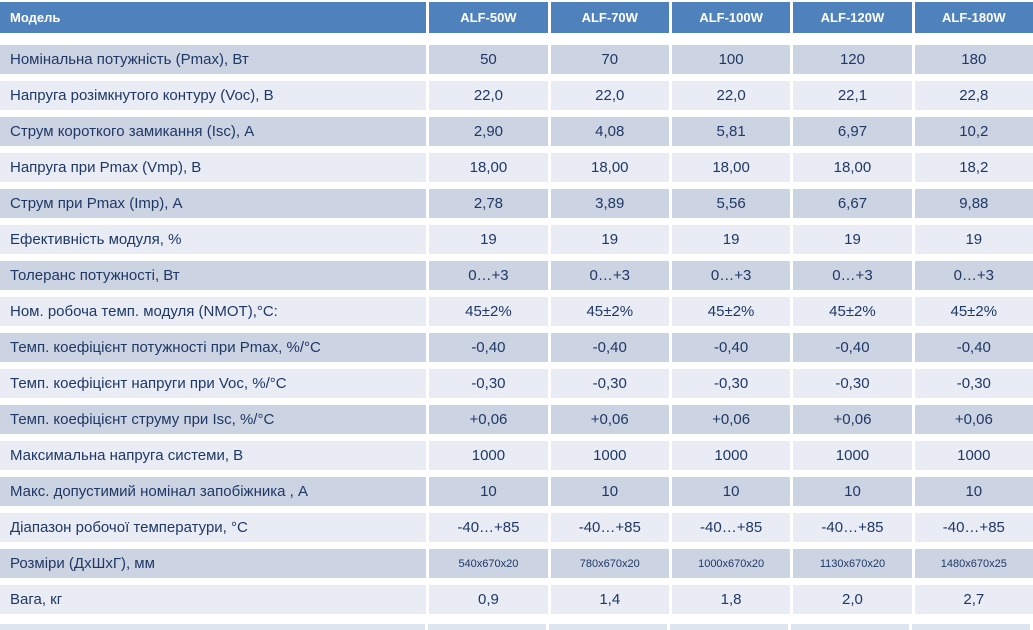 The height and width of the screenshot is (630, 1033). What do you see at coordinates (213, 383) in the screenshot?
I see `row-label: Темп. коефіцієнт напруги при Voc, %/°С` at bounding box center [213, 383].